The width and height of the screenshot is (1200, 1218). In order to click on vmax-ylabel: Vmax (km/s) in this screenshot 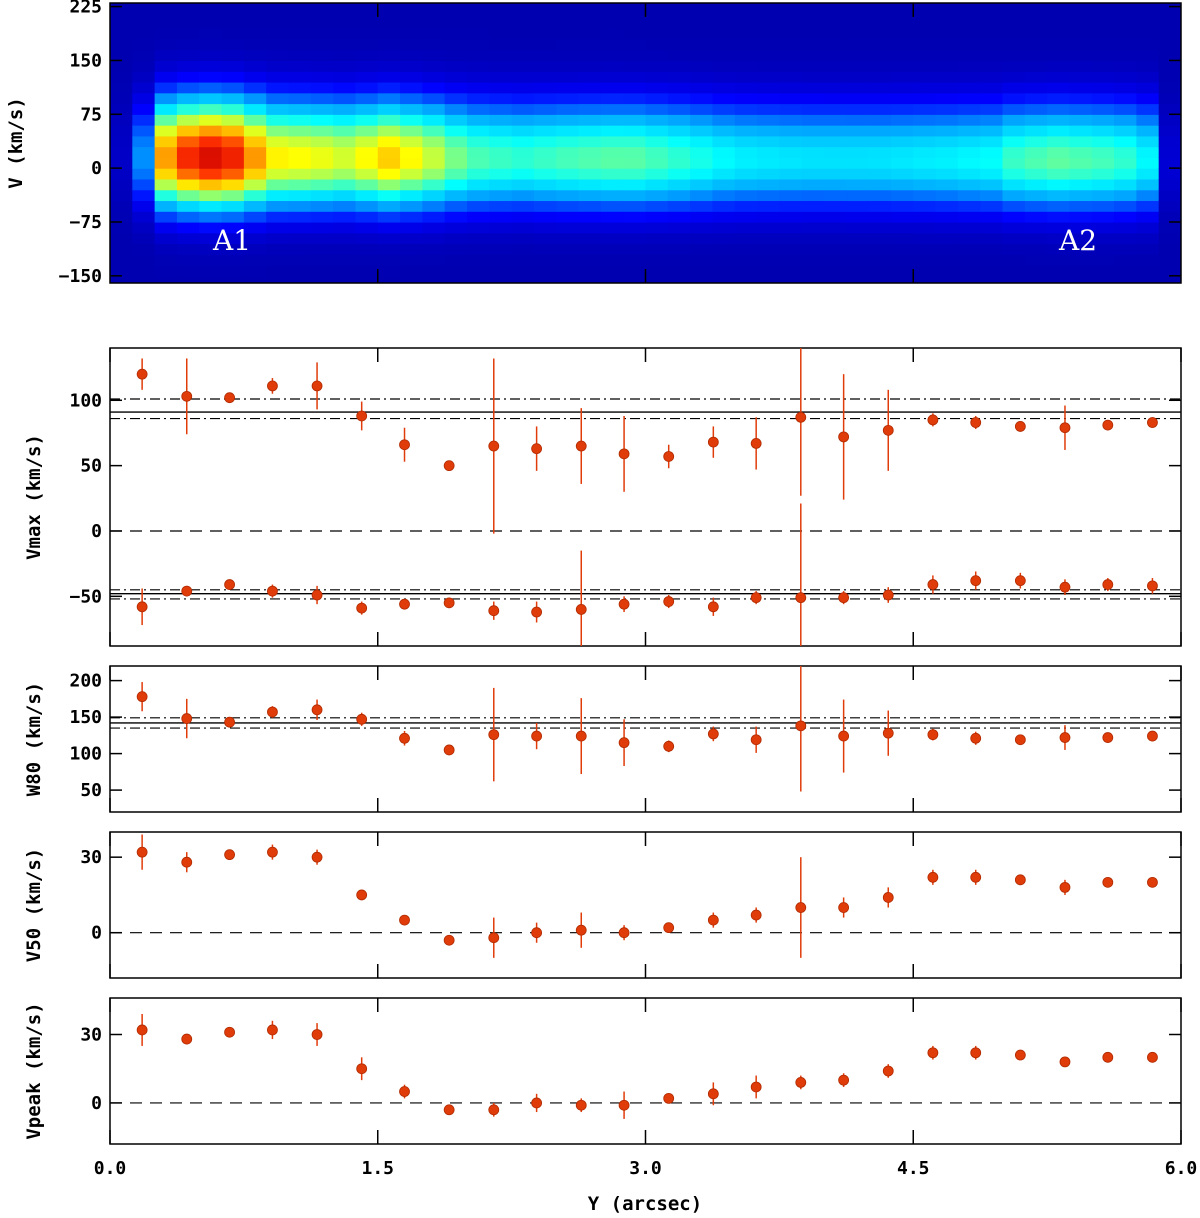, I will do `click(34, 497)`.